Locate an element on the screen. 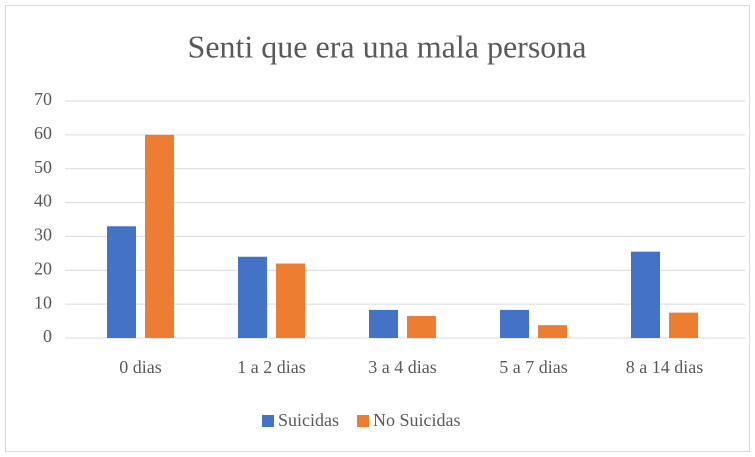 Image resolution: width=755 pixels, height=457 pixels. y-tick-label: 20 is located at coordinates (43, 268).